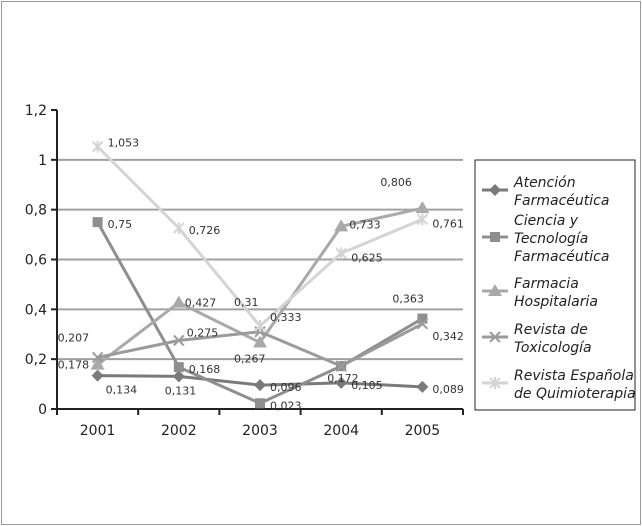 This screenshot has width=642, height=526. What do you see at coordinates (423, 431) in the screenshot?
I see `x-tick-label-4: 2005` at bounding box center [423, 431].